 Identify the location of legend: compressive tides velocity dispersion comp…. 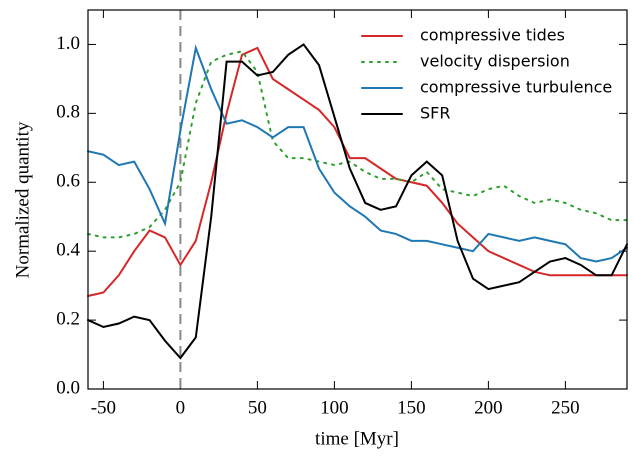
(486, 74).